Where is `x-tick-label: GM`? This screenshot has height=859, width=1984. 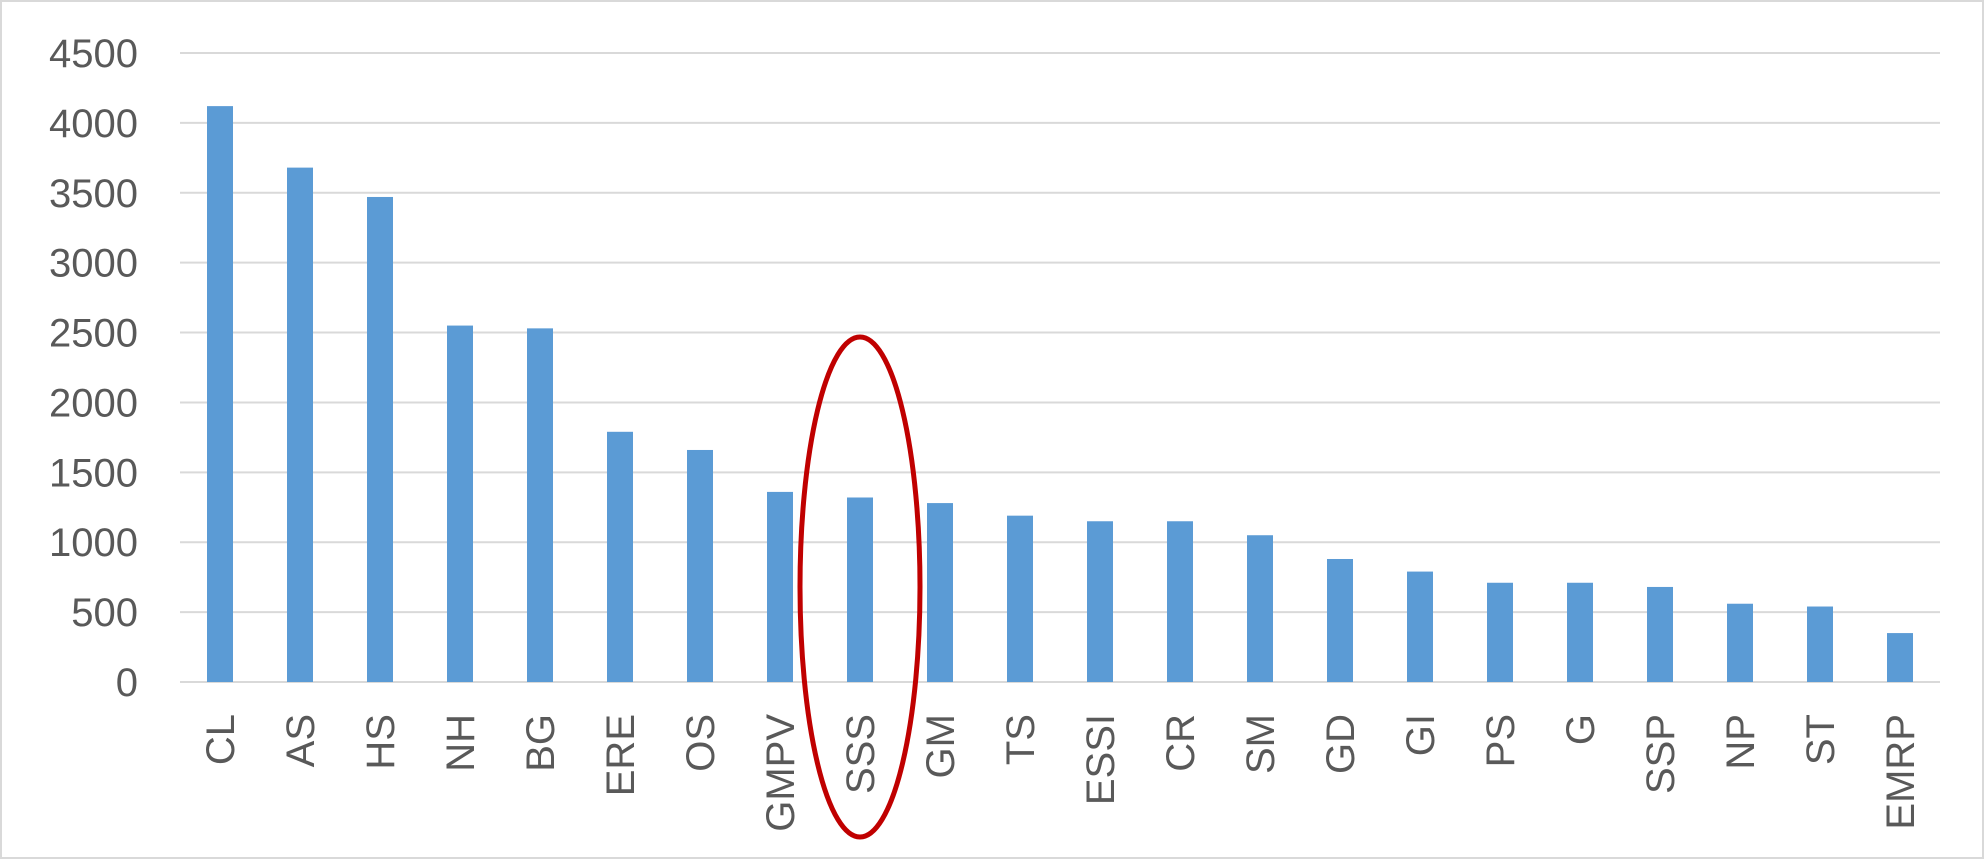 x-tick-label: GM is located at coordinates (941, 746).